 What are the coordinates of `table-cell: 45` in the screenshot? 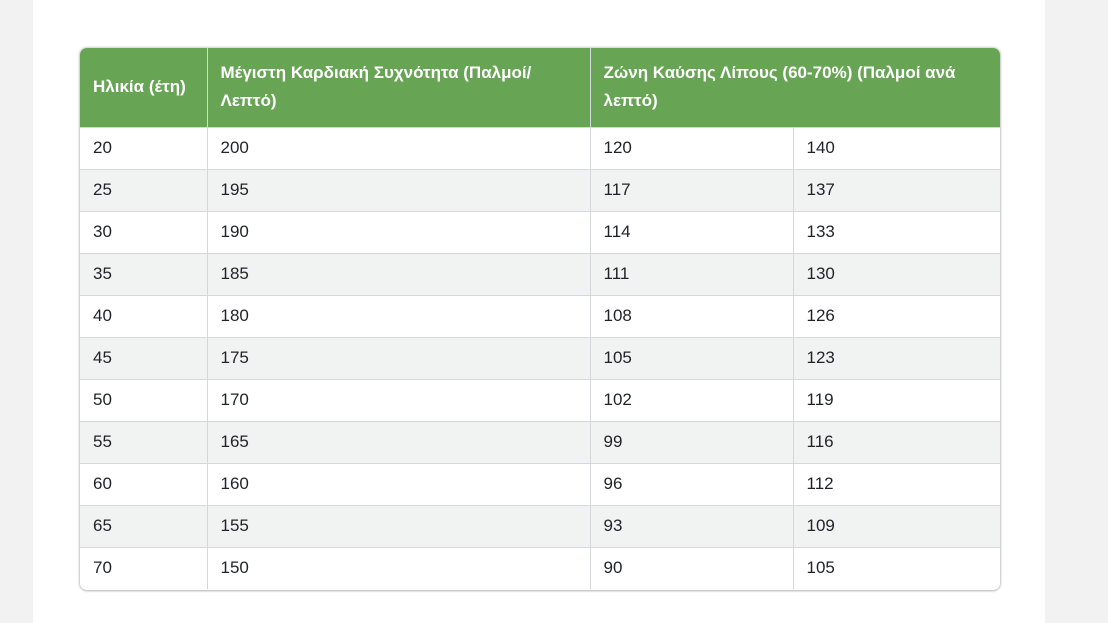 It's located at (144, 358).